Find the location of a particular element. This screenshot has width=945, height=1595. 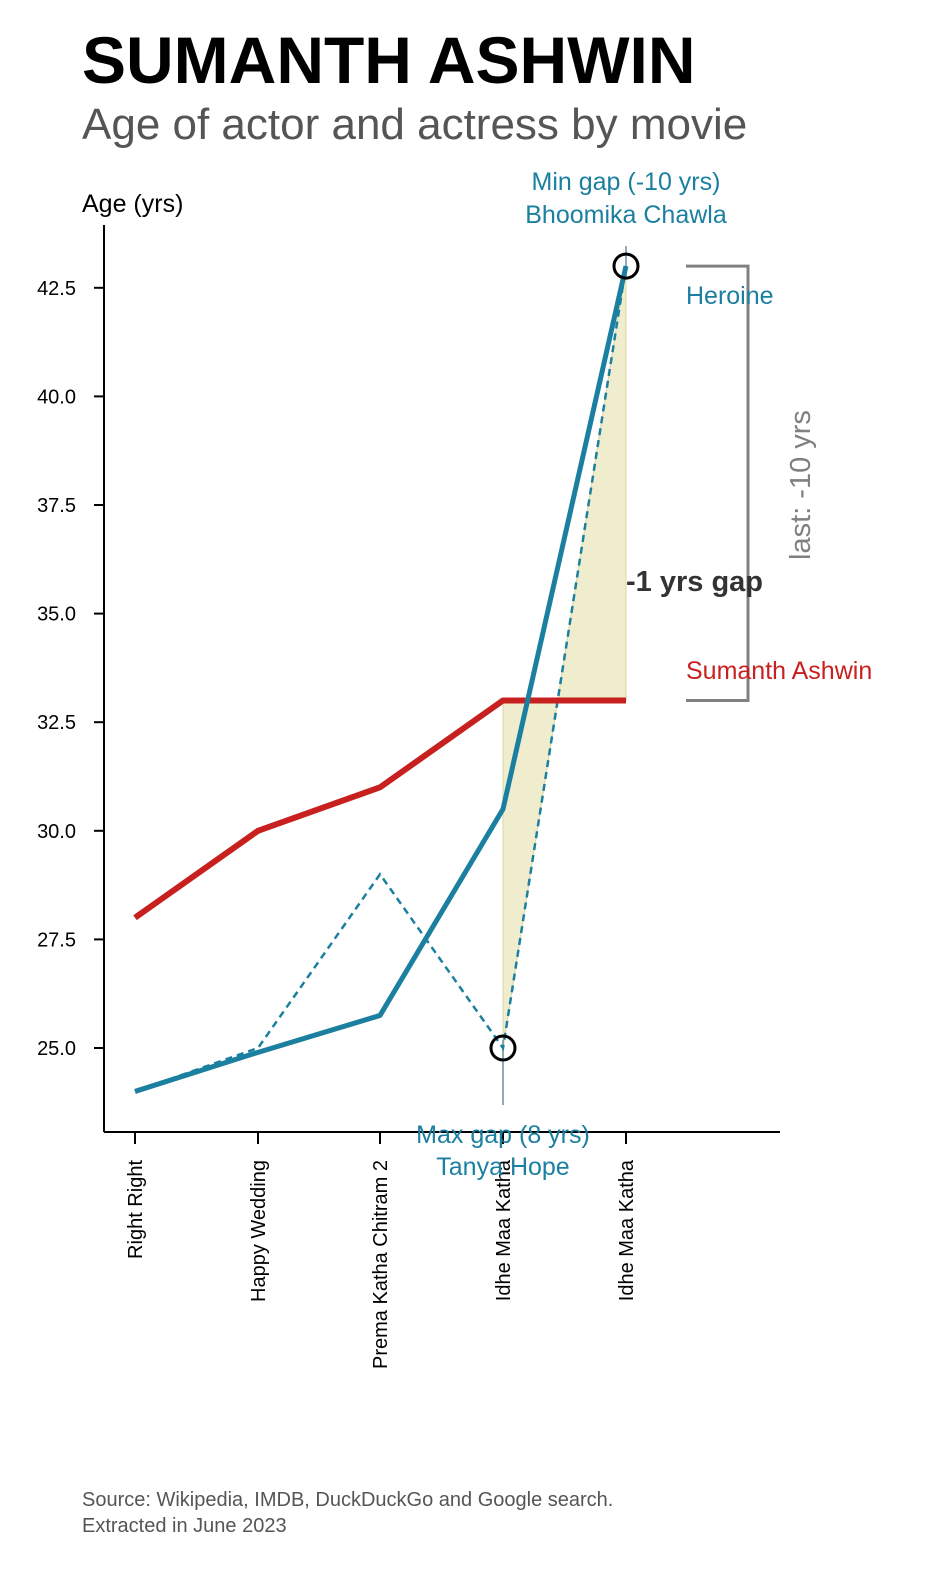

y-tick-label: 25.0 is located at coordinates (56, 1049).